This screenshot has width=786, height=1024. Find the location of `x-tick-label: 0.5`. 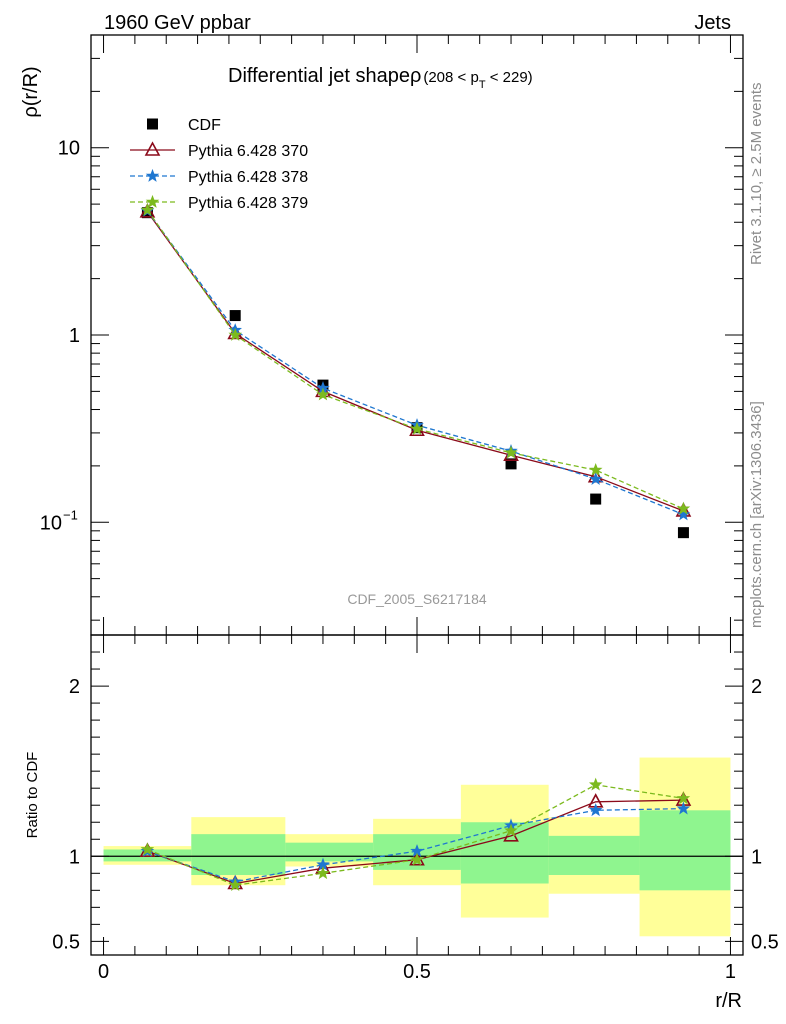

x-tick-label: 0.5 is located at coordinates (417, 972).